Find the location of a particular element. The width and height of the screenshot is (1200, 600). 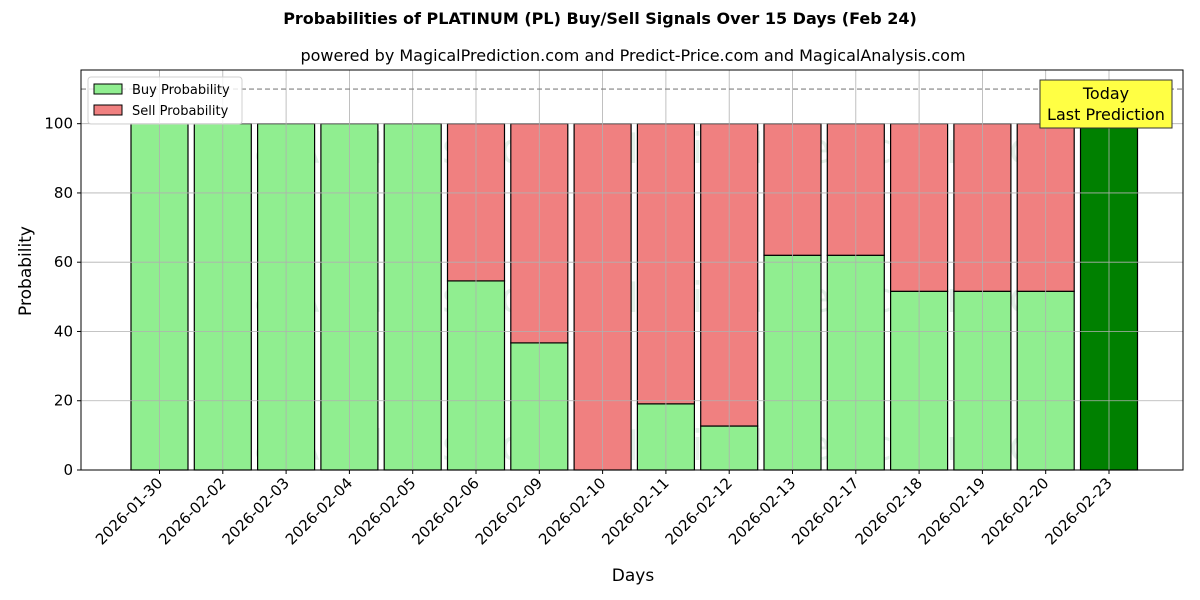

y-tick-label: 80 is located at coordinates (63, 193).